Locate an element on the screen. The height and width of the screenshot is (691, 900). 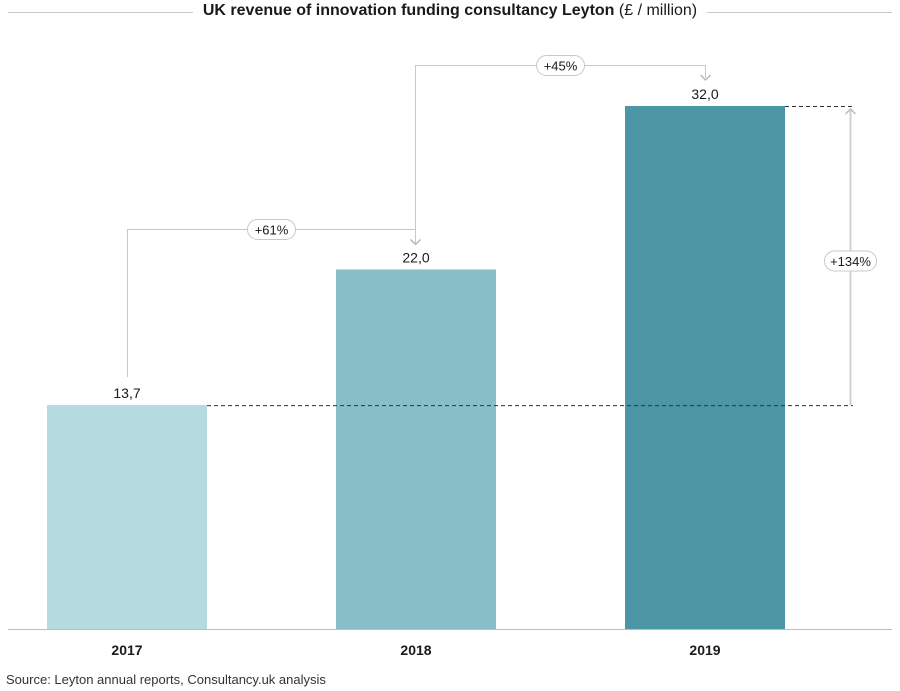
growth-2017-2018-pill is located at coordinates (271, 229).